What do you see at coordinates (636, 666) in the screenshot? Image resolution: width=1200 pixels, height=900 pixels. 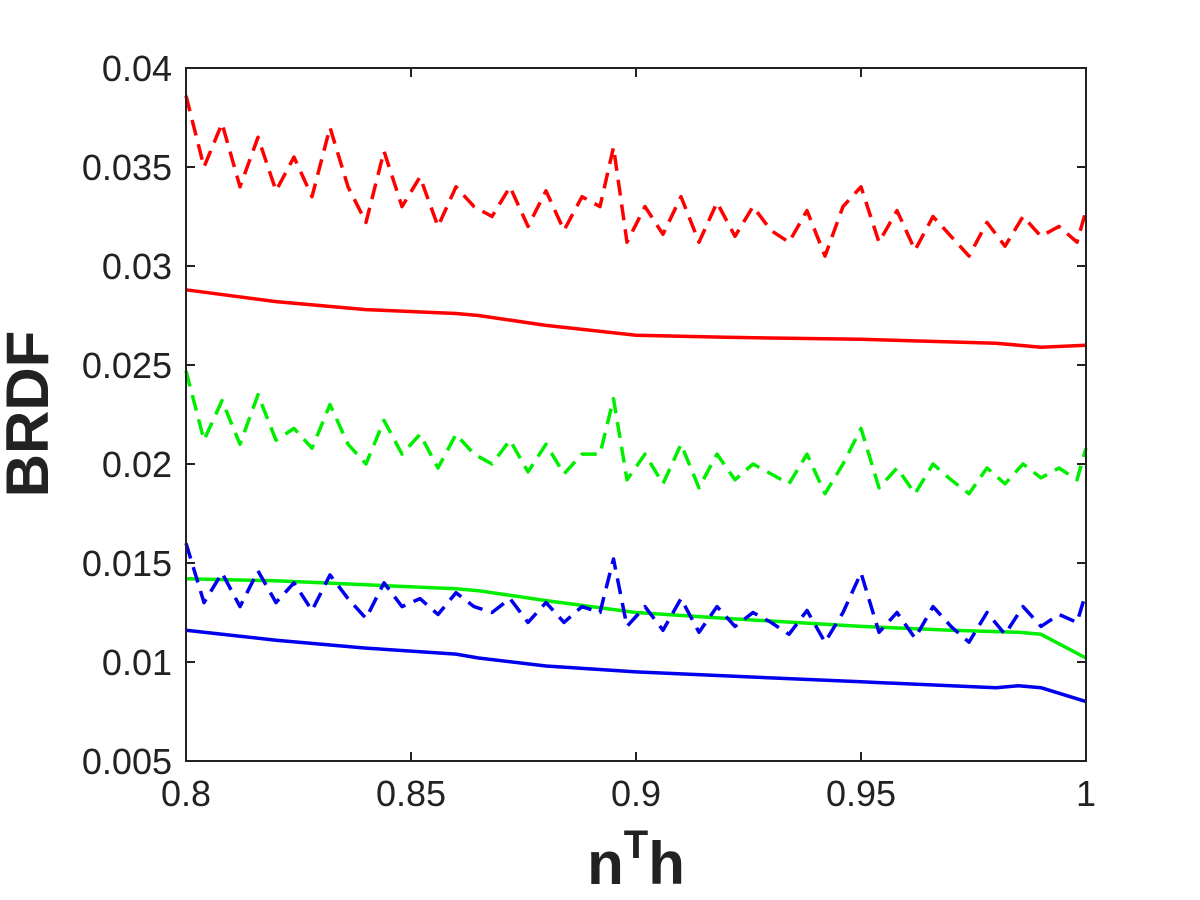 I see `series-line-3-solid` at bounding box center [636, 666].